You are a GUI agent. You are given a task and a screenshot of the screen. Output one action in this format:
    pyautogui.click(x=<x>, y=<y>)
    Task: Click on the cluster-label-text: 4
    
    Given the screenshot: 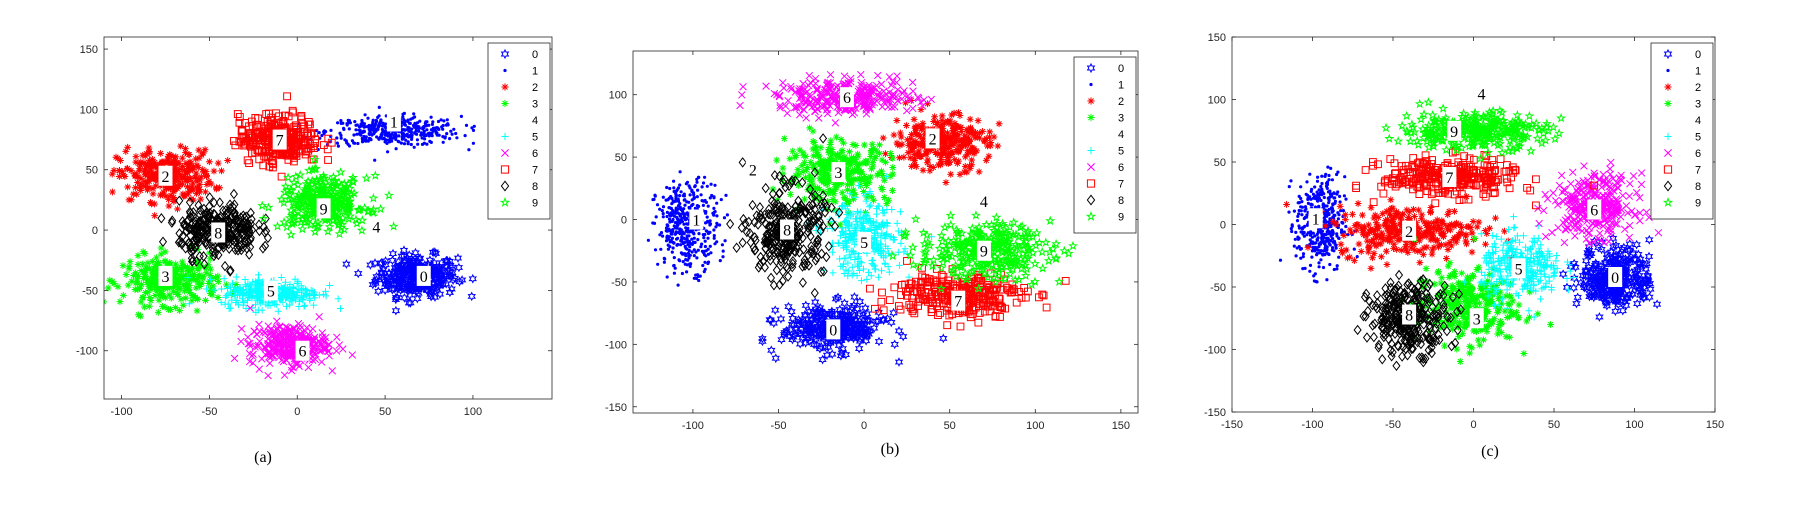 What is the action you would take?
    pyautogui.click(x=376, y=227)
    